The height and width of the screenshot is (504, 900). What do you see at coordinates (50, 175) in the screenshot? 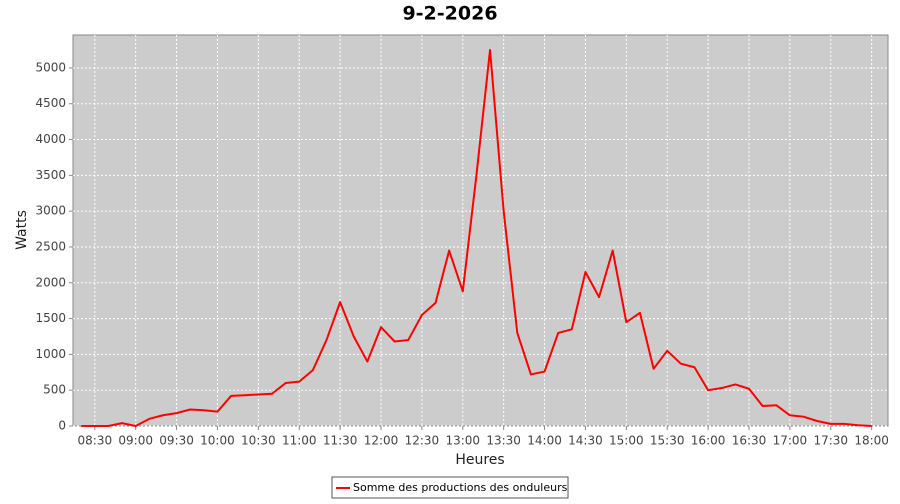
I see `y-tick-label: 3500` at bounding box center [50, 175].